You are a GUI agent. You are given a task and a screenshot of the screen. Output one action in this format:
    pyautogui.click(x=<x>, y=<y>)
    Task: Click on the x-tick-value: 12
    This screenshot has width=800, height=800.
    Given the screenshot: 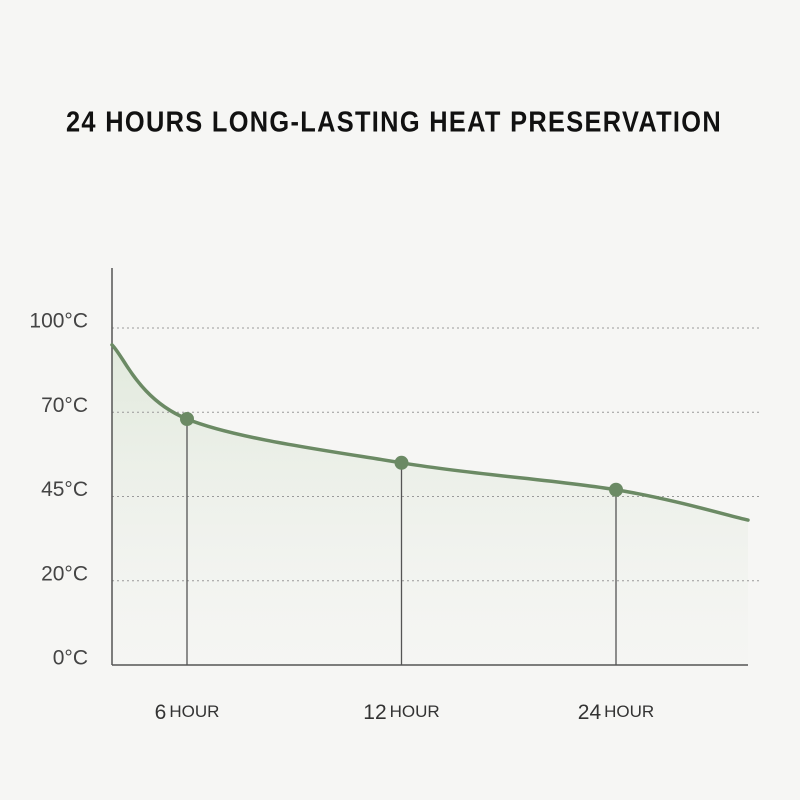 What is the action you would take?
    pyautogui.click(x=374, y=712)
    